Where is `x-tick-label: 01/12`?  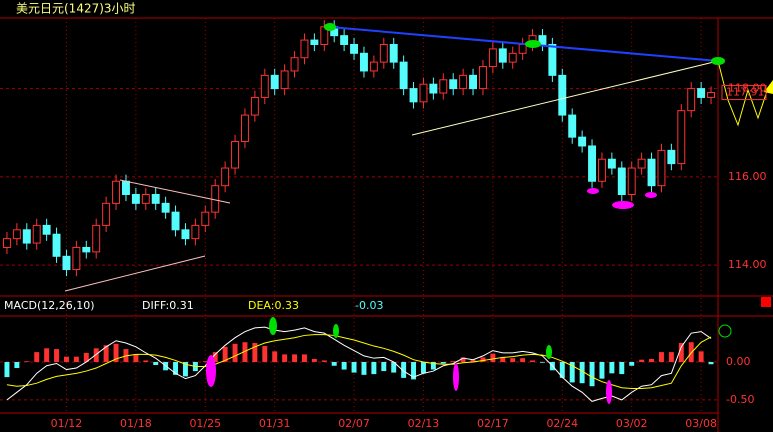
x-tick-label: 01/12 is located at coordinates (67, 423).